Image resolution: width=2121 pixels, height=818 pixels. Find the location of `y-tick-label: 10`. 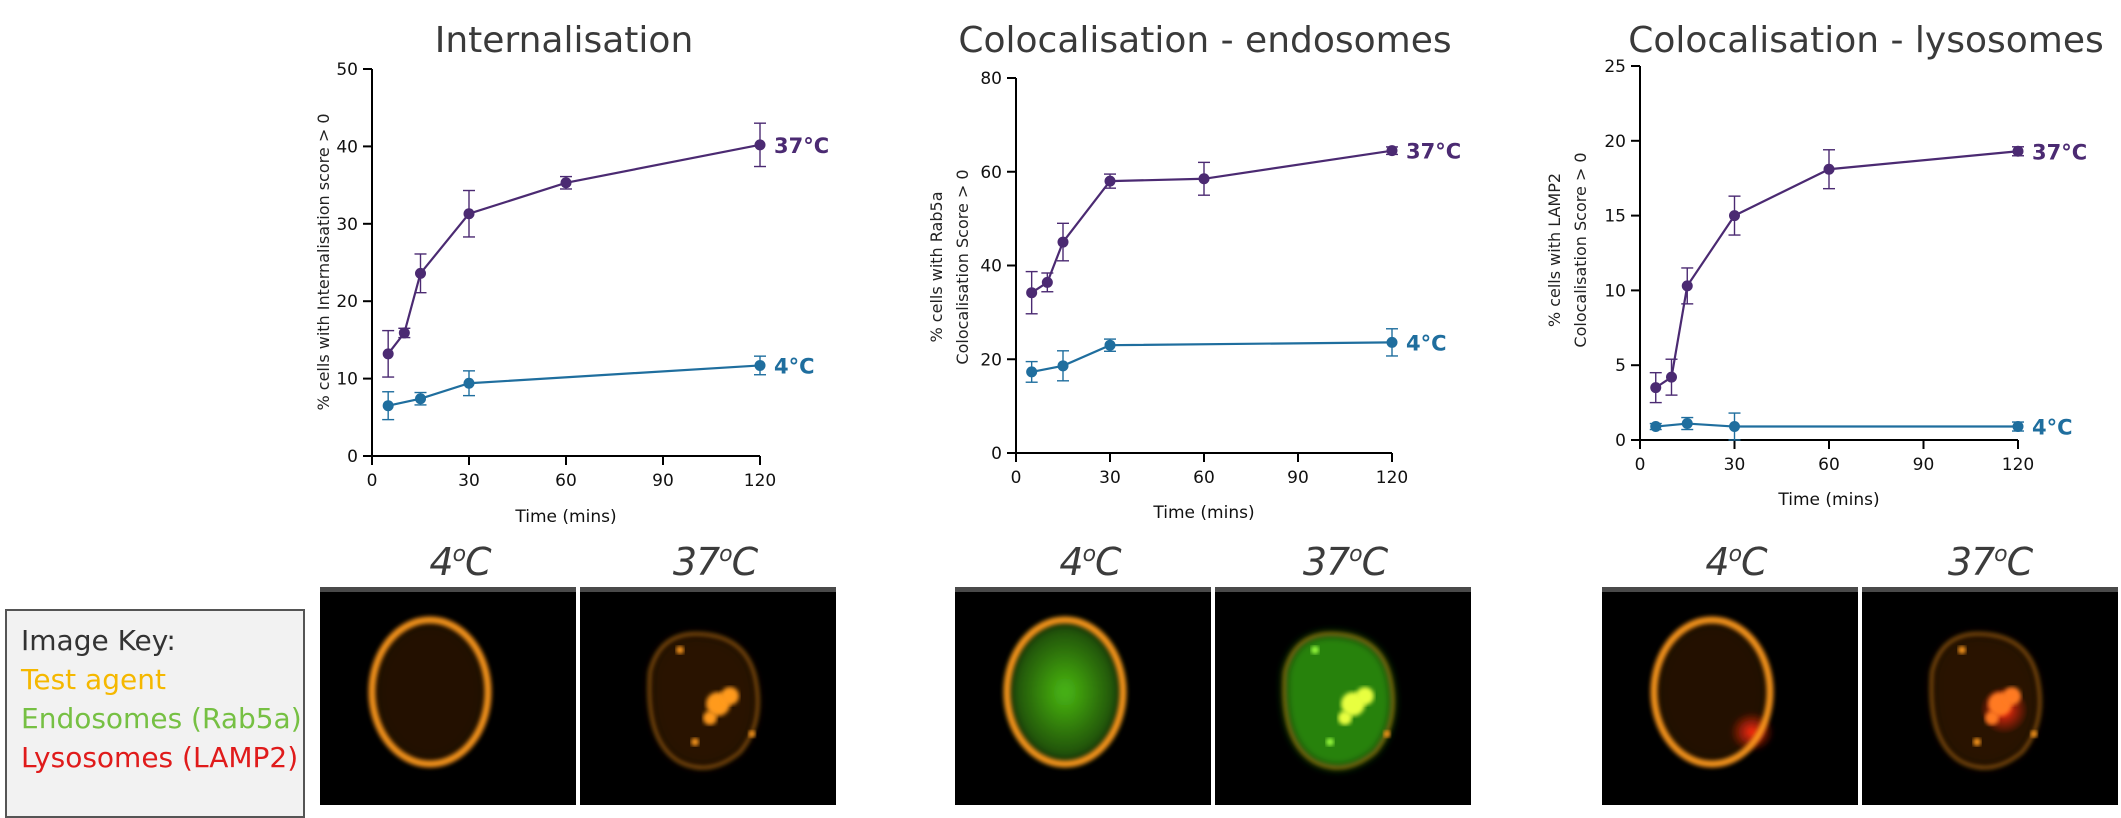

y-tick-label: 10 is located at coordinates (1615, 291).